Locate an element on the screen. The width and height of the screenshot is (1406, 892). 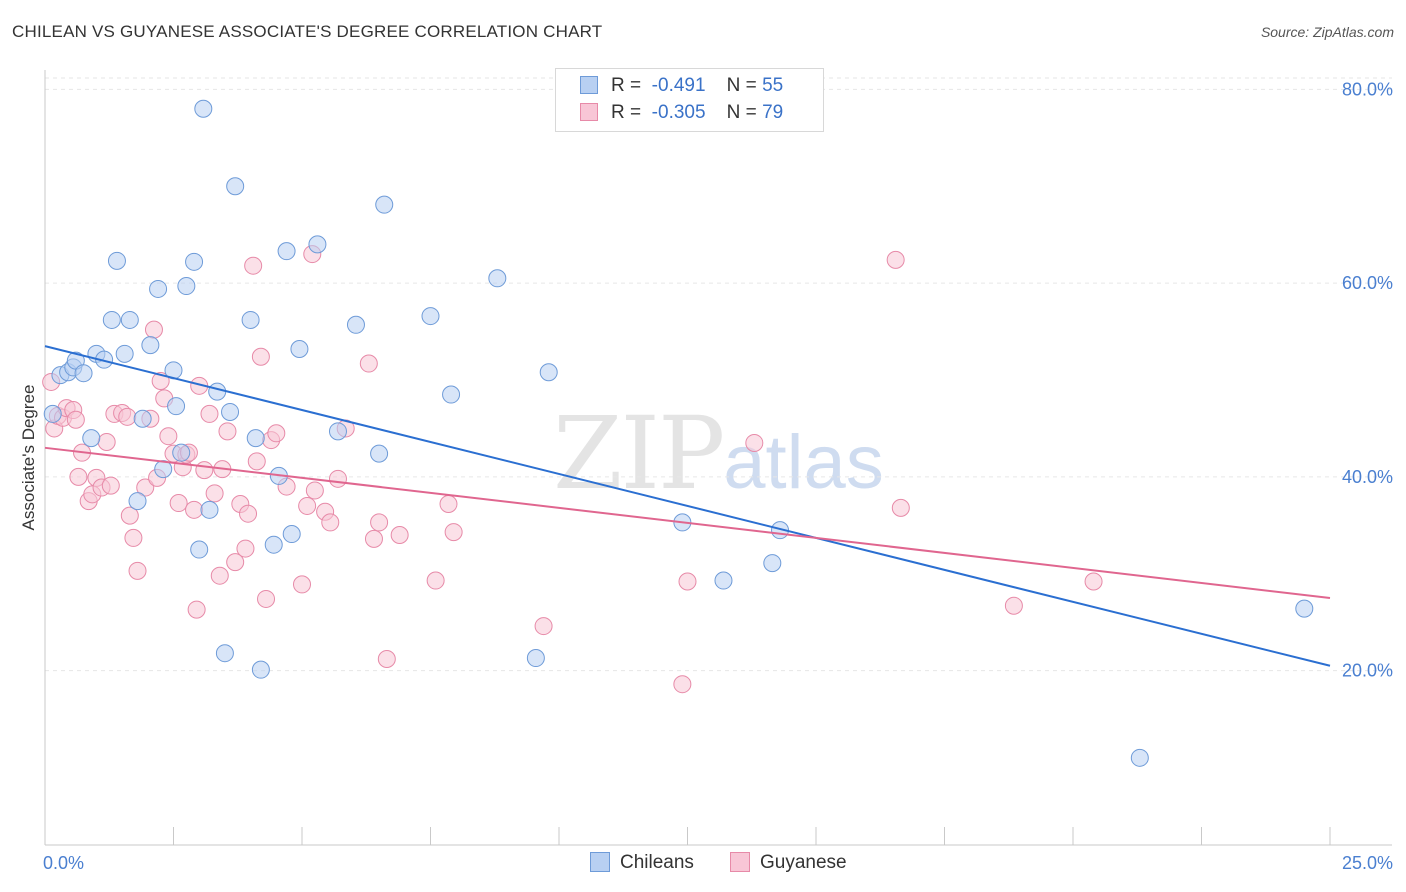
guyanese-swatch is located at coordinates (589, 112).